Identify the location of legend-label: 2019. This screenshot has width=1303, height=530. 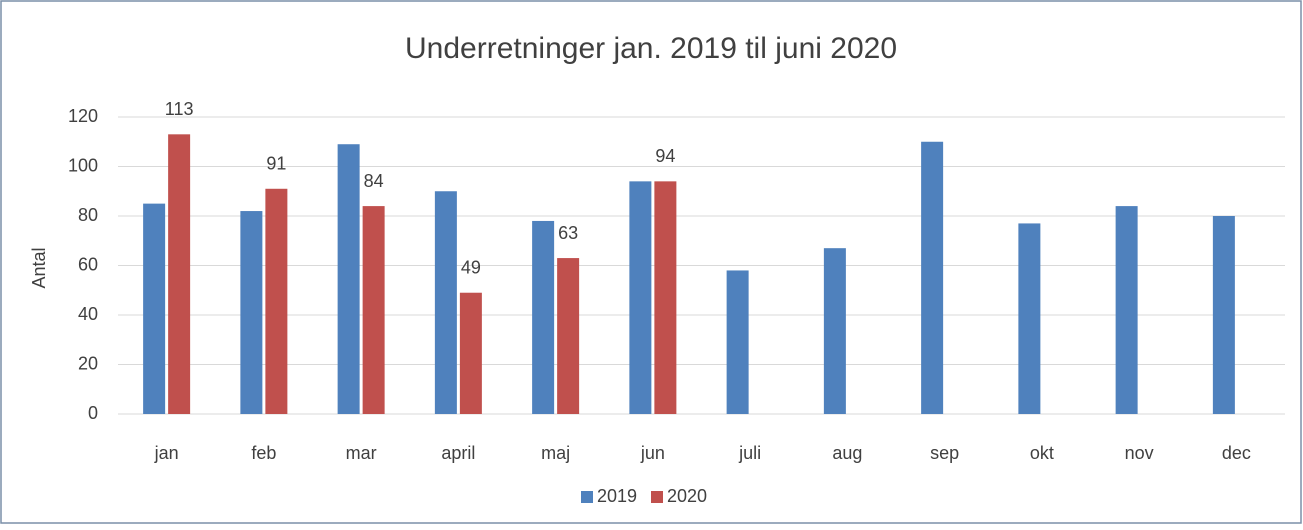
(617, 496).